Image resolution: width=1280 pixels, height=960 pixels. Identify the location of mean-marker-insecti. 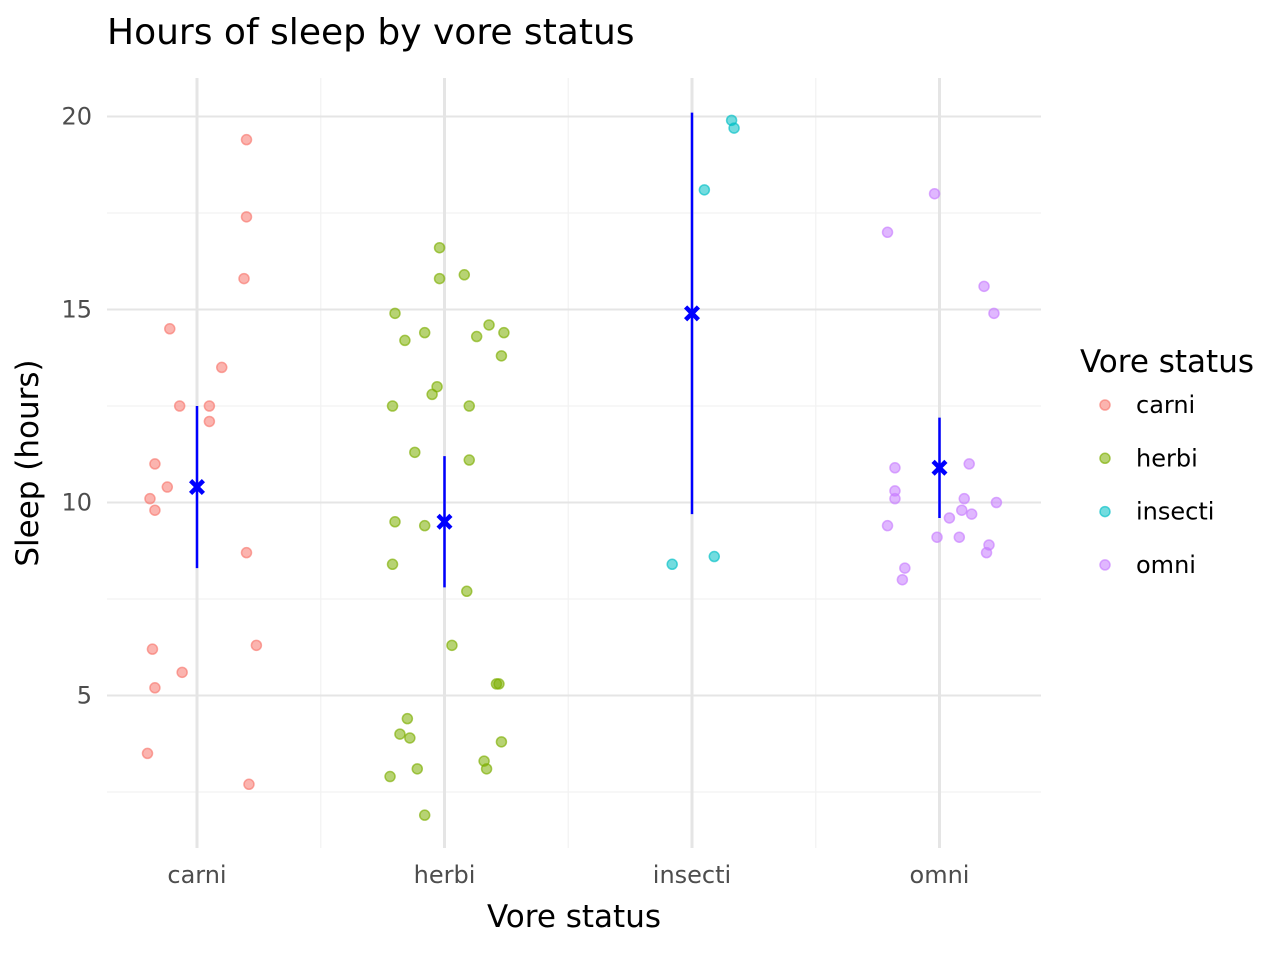
(692, 313).